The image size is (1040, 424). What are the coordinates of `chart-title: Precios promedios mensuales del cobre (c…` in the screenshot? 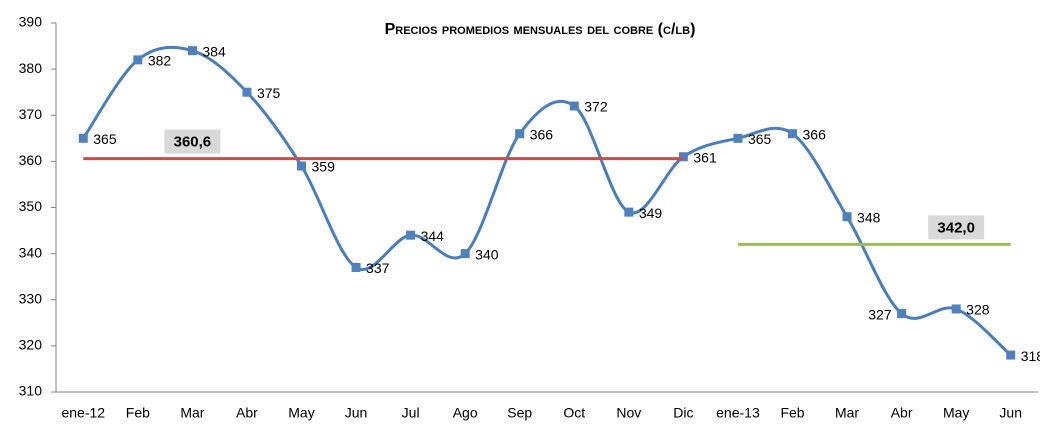 It's located at (540, 29).